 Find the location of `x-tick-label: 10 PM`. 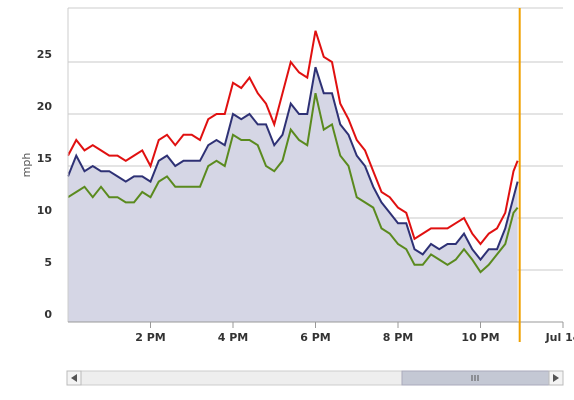

x-tick-label: 10 PM is located at coordinates (480, 337).